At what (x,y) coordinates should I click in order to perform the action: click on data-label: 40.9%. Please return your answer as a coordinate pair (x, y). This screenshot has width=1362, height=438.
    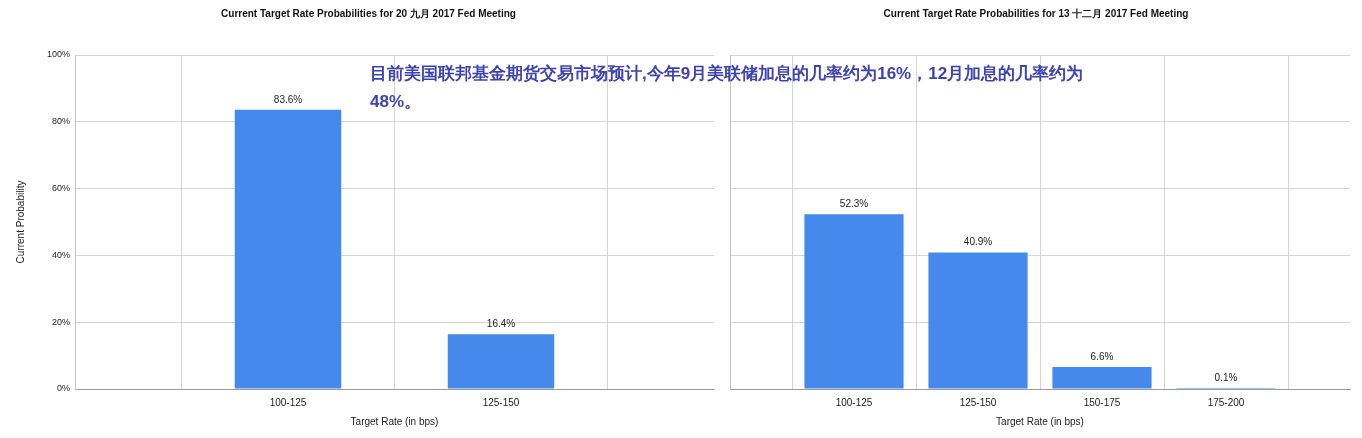
    Looking at the image, I should click on (978, 242).